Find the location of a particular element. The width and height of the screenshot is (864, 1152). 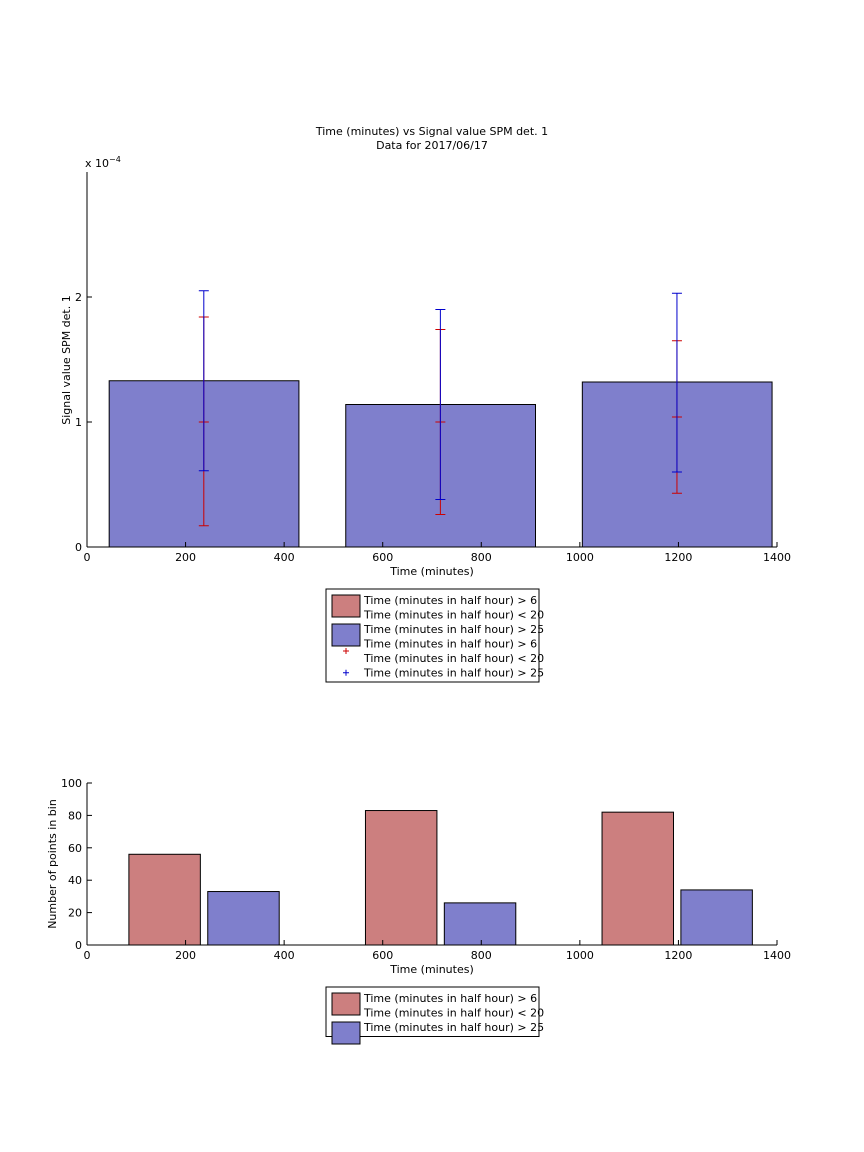

y-tick-label: 2 is located at coordinates (78, 297).